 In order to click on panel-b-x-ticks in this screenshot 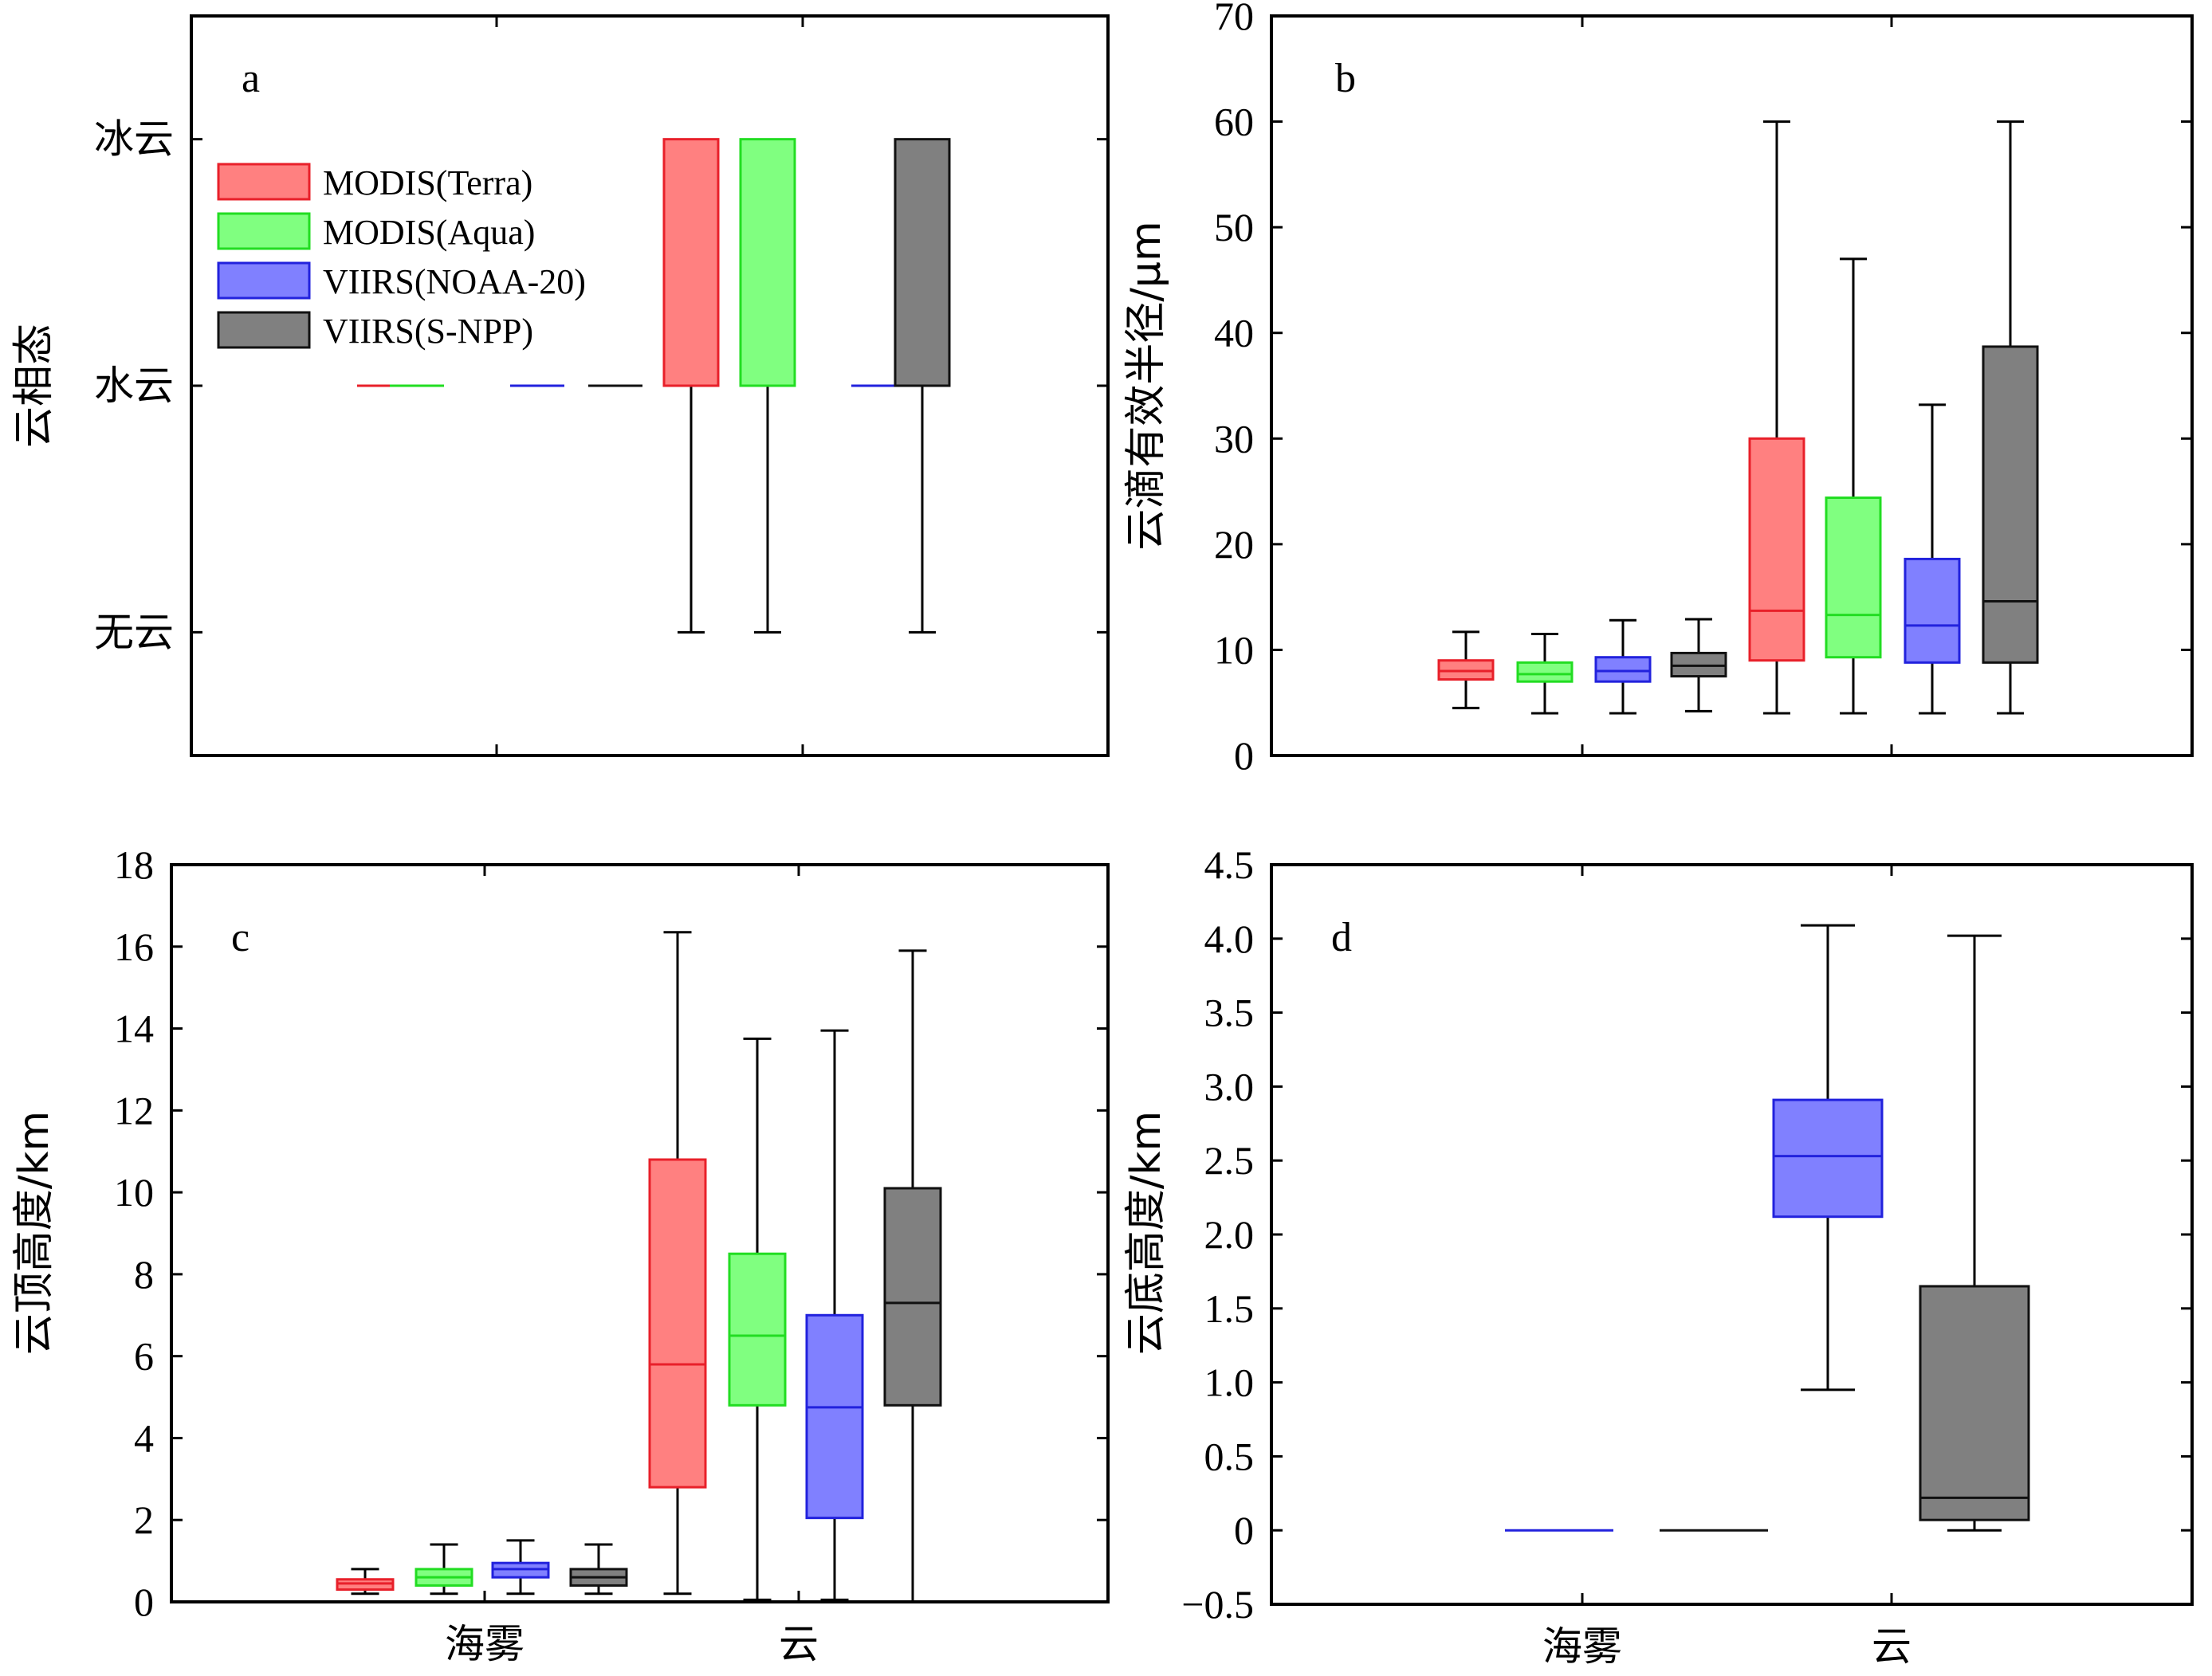, I will do `click(1737, 386)`.